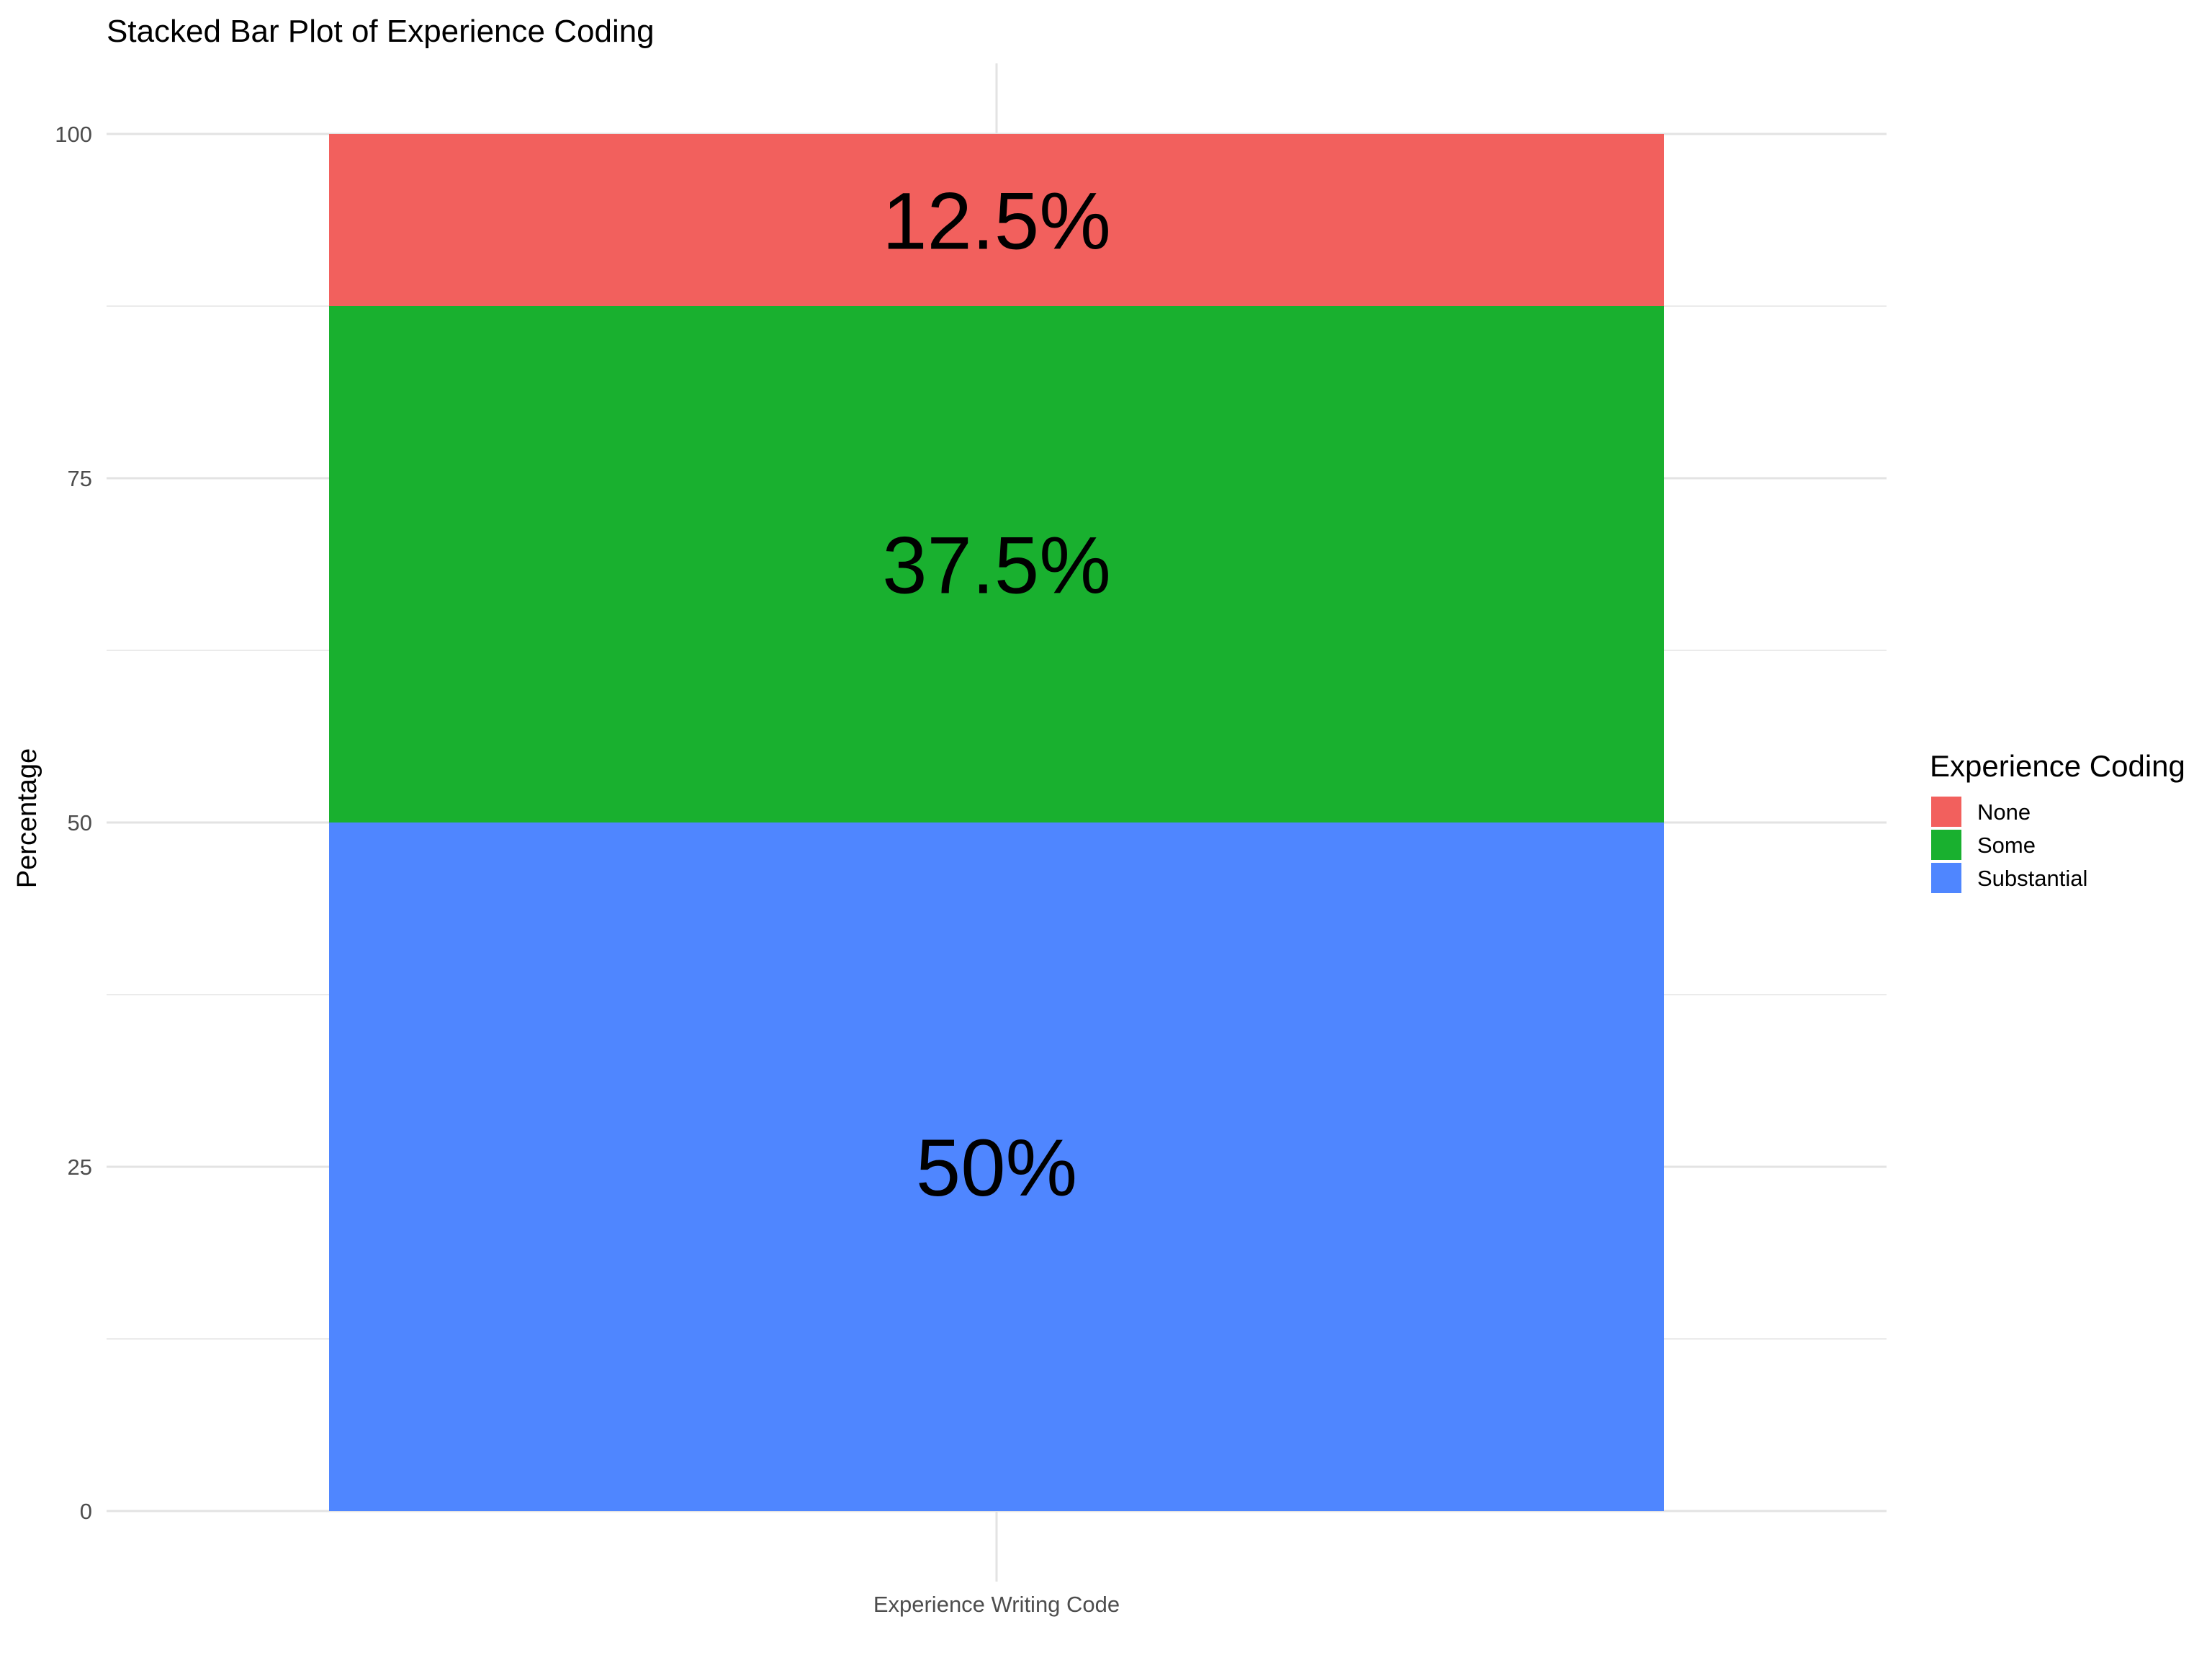  I want to click on x-axis-ticks: Experience Writing Code, so click(996, 1604).